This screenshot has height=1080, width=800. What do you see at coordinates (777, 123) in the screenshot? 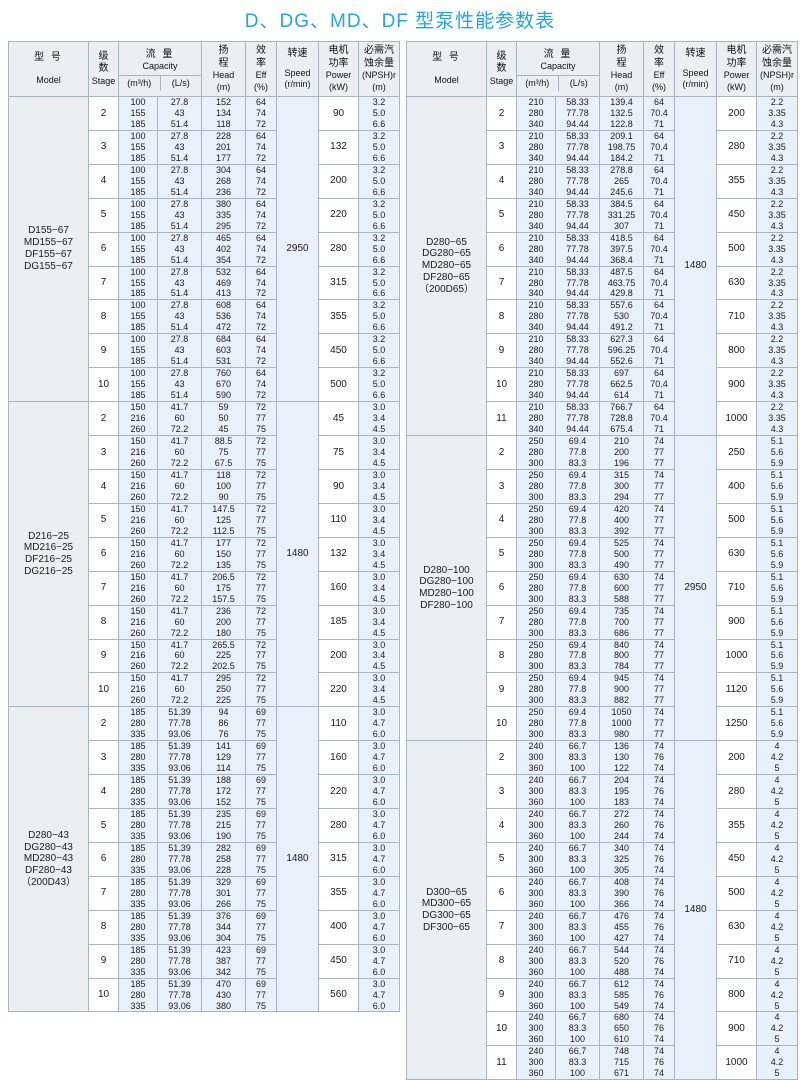
I see `npsh-cell-value: 4.3` at bounding box center [777, 123].